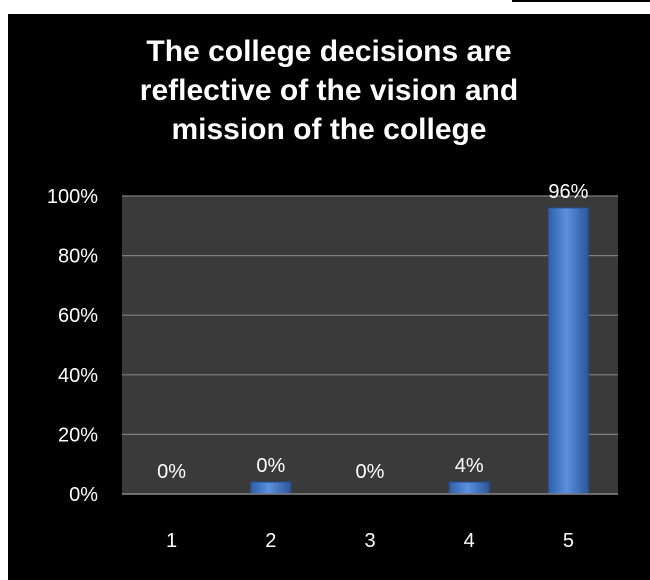 The width and height of the screenshot is (650, 580). What do you see at coordinates (581, 1) in the screenshot?
I see `border-line` at bounding box center [581, 1].